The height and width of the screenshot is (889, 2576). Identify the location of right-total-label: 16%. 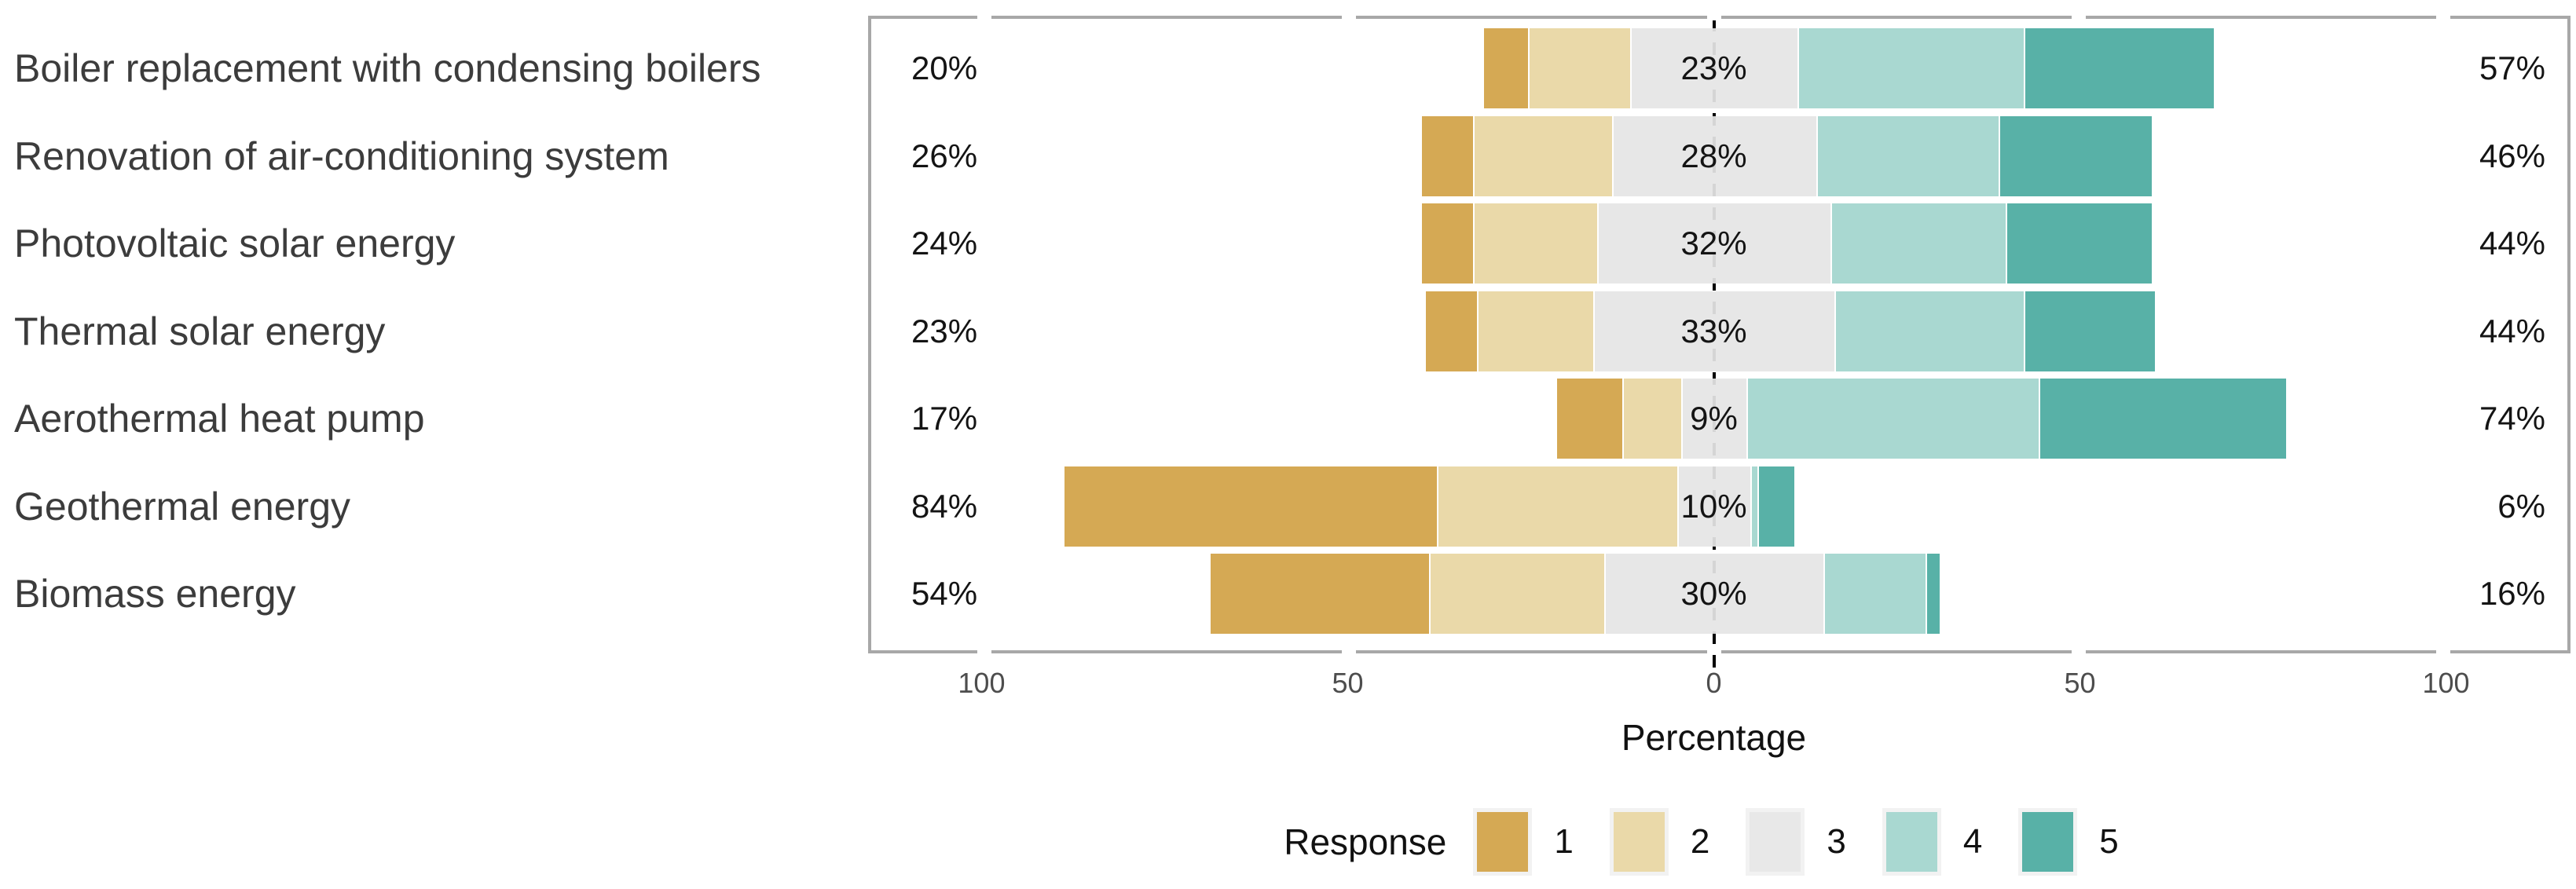
(2512, 594).